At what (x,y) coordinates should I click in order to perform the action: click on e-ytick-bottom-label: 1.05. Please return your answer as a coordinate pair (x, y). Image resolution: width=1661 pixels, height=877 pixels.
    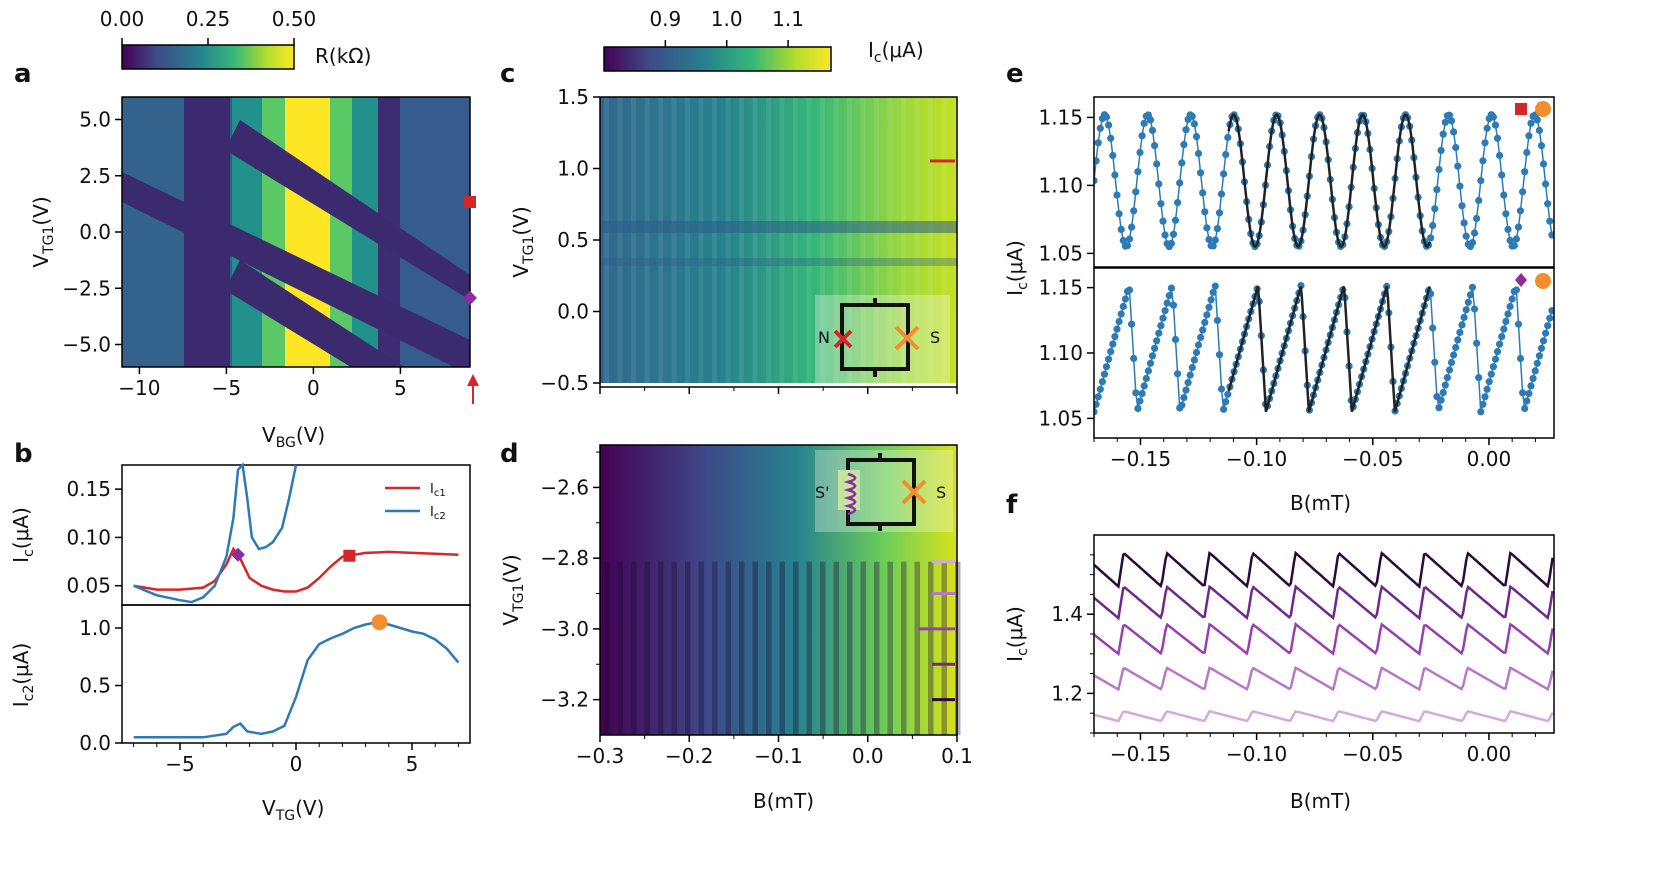
    Looking at the image, I should click on (1060, 418).